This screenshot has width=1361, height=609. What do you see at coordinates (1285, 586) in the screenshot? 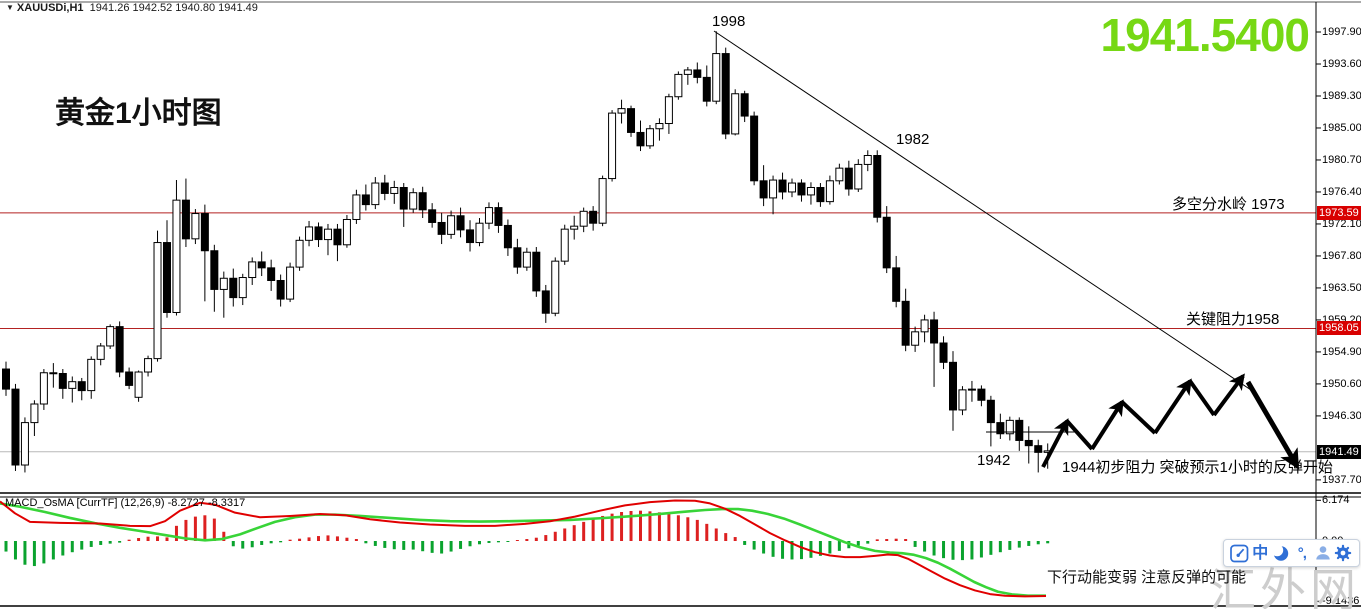
I see `site-watermark: 汇外网` at bounding box center [1285, 586].